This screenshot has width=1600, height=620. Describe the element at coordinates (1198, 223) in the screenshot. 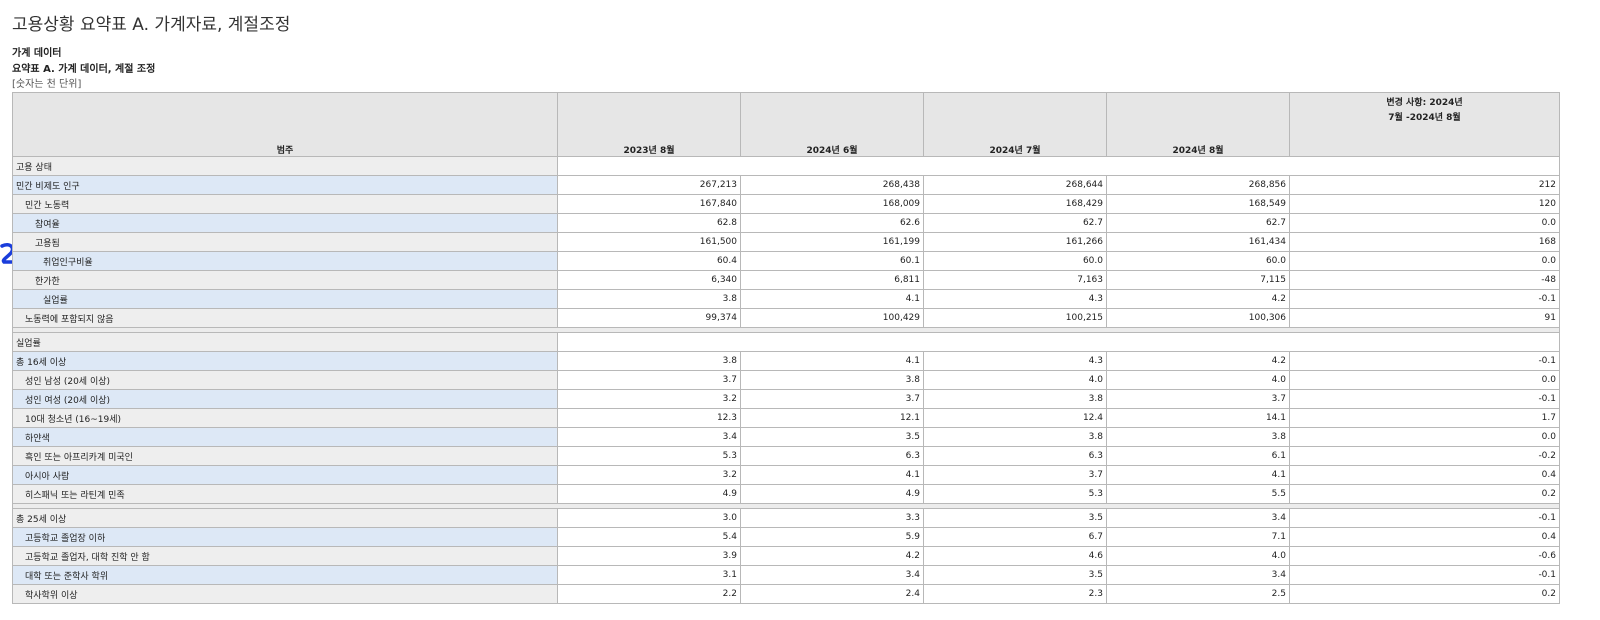

I see `value-cell: 62.7` at that location.